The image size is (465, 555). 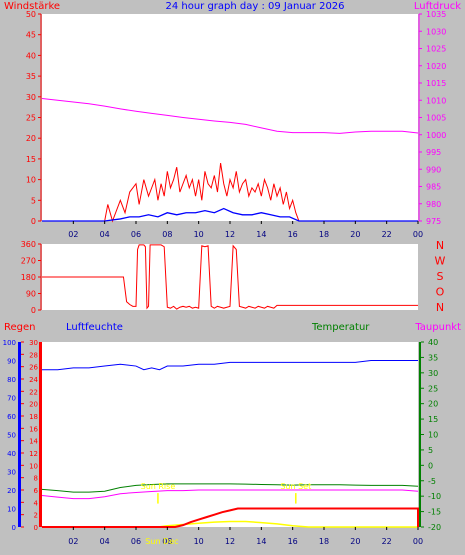 I want to click on temperature-title: Temperatur, so click(x=340, y=327).